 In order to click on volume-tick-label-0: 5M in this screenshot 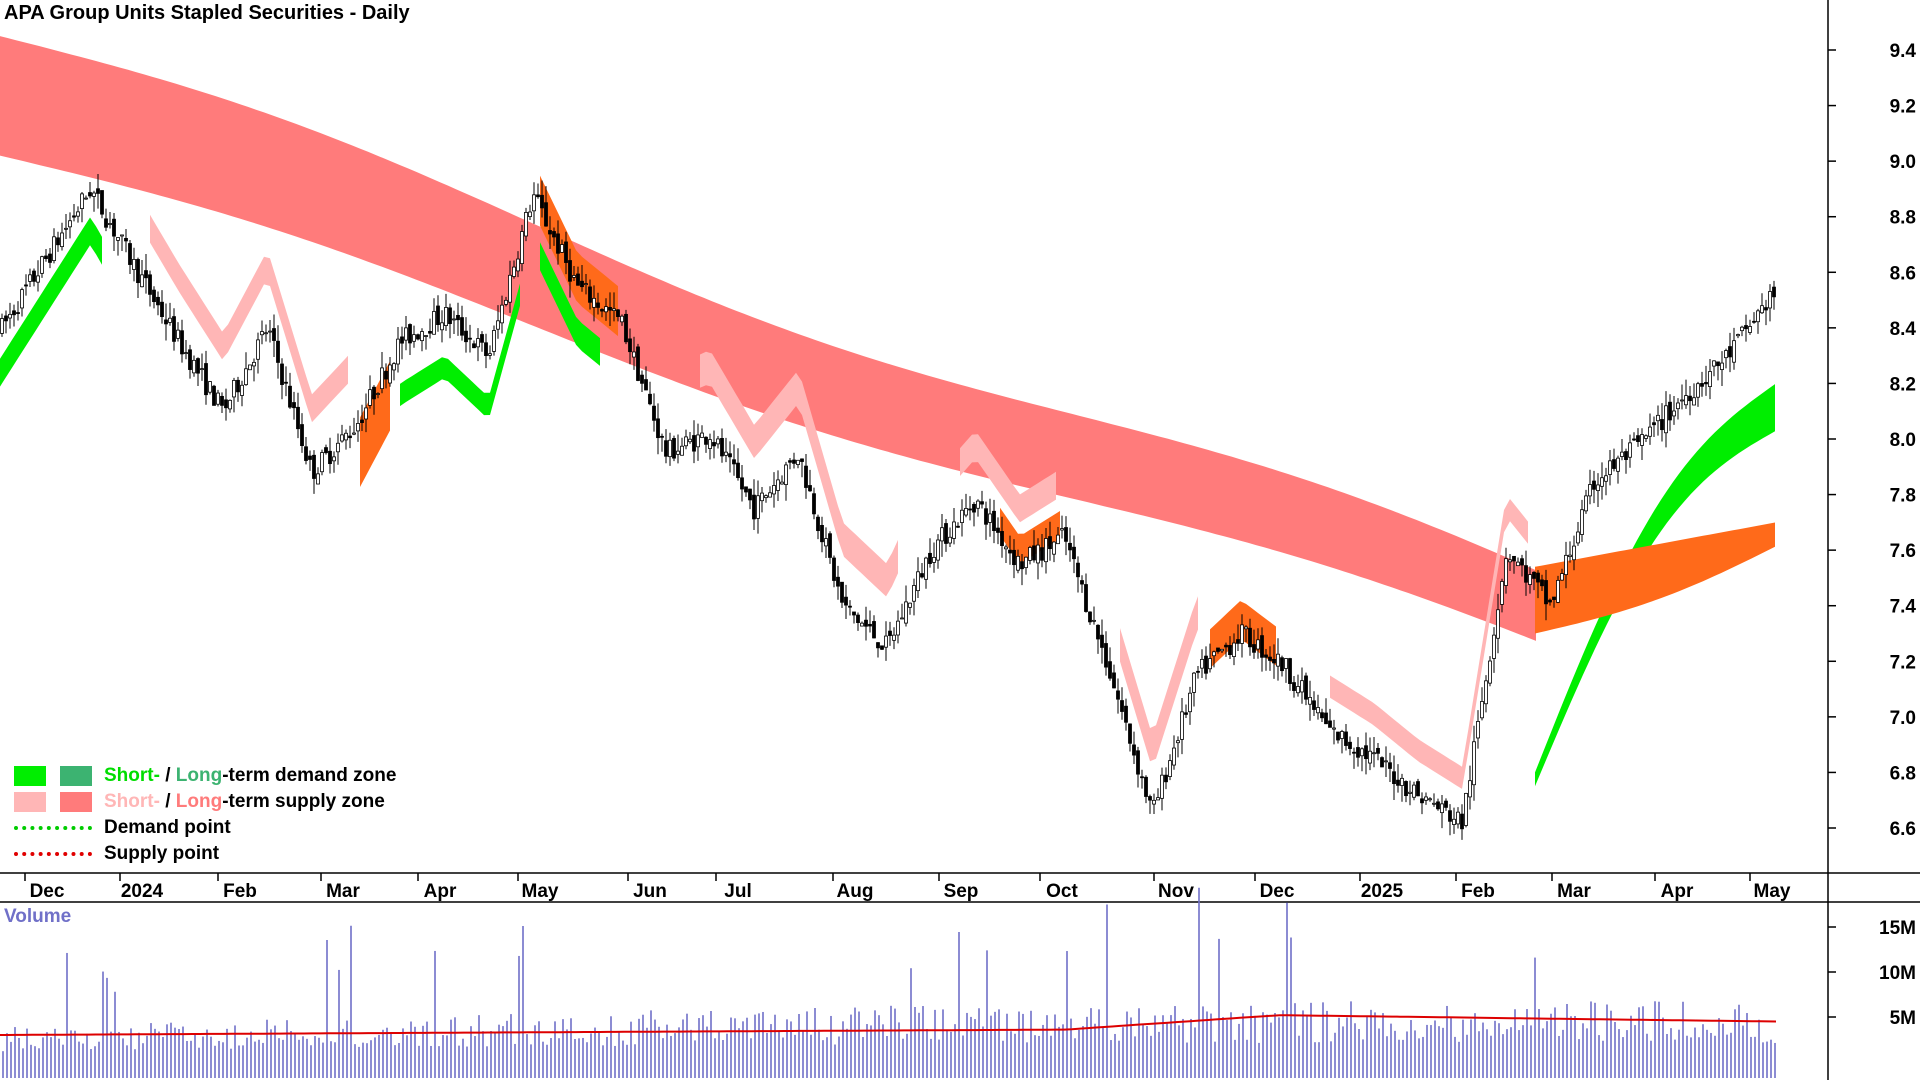, I will do `click(1903, 1018)`.